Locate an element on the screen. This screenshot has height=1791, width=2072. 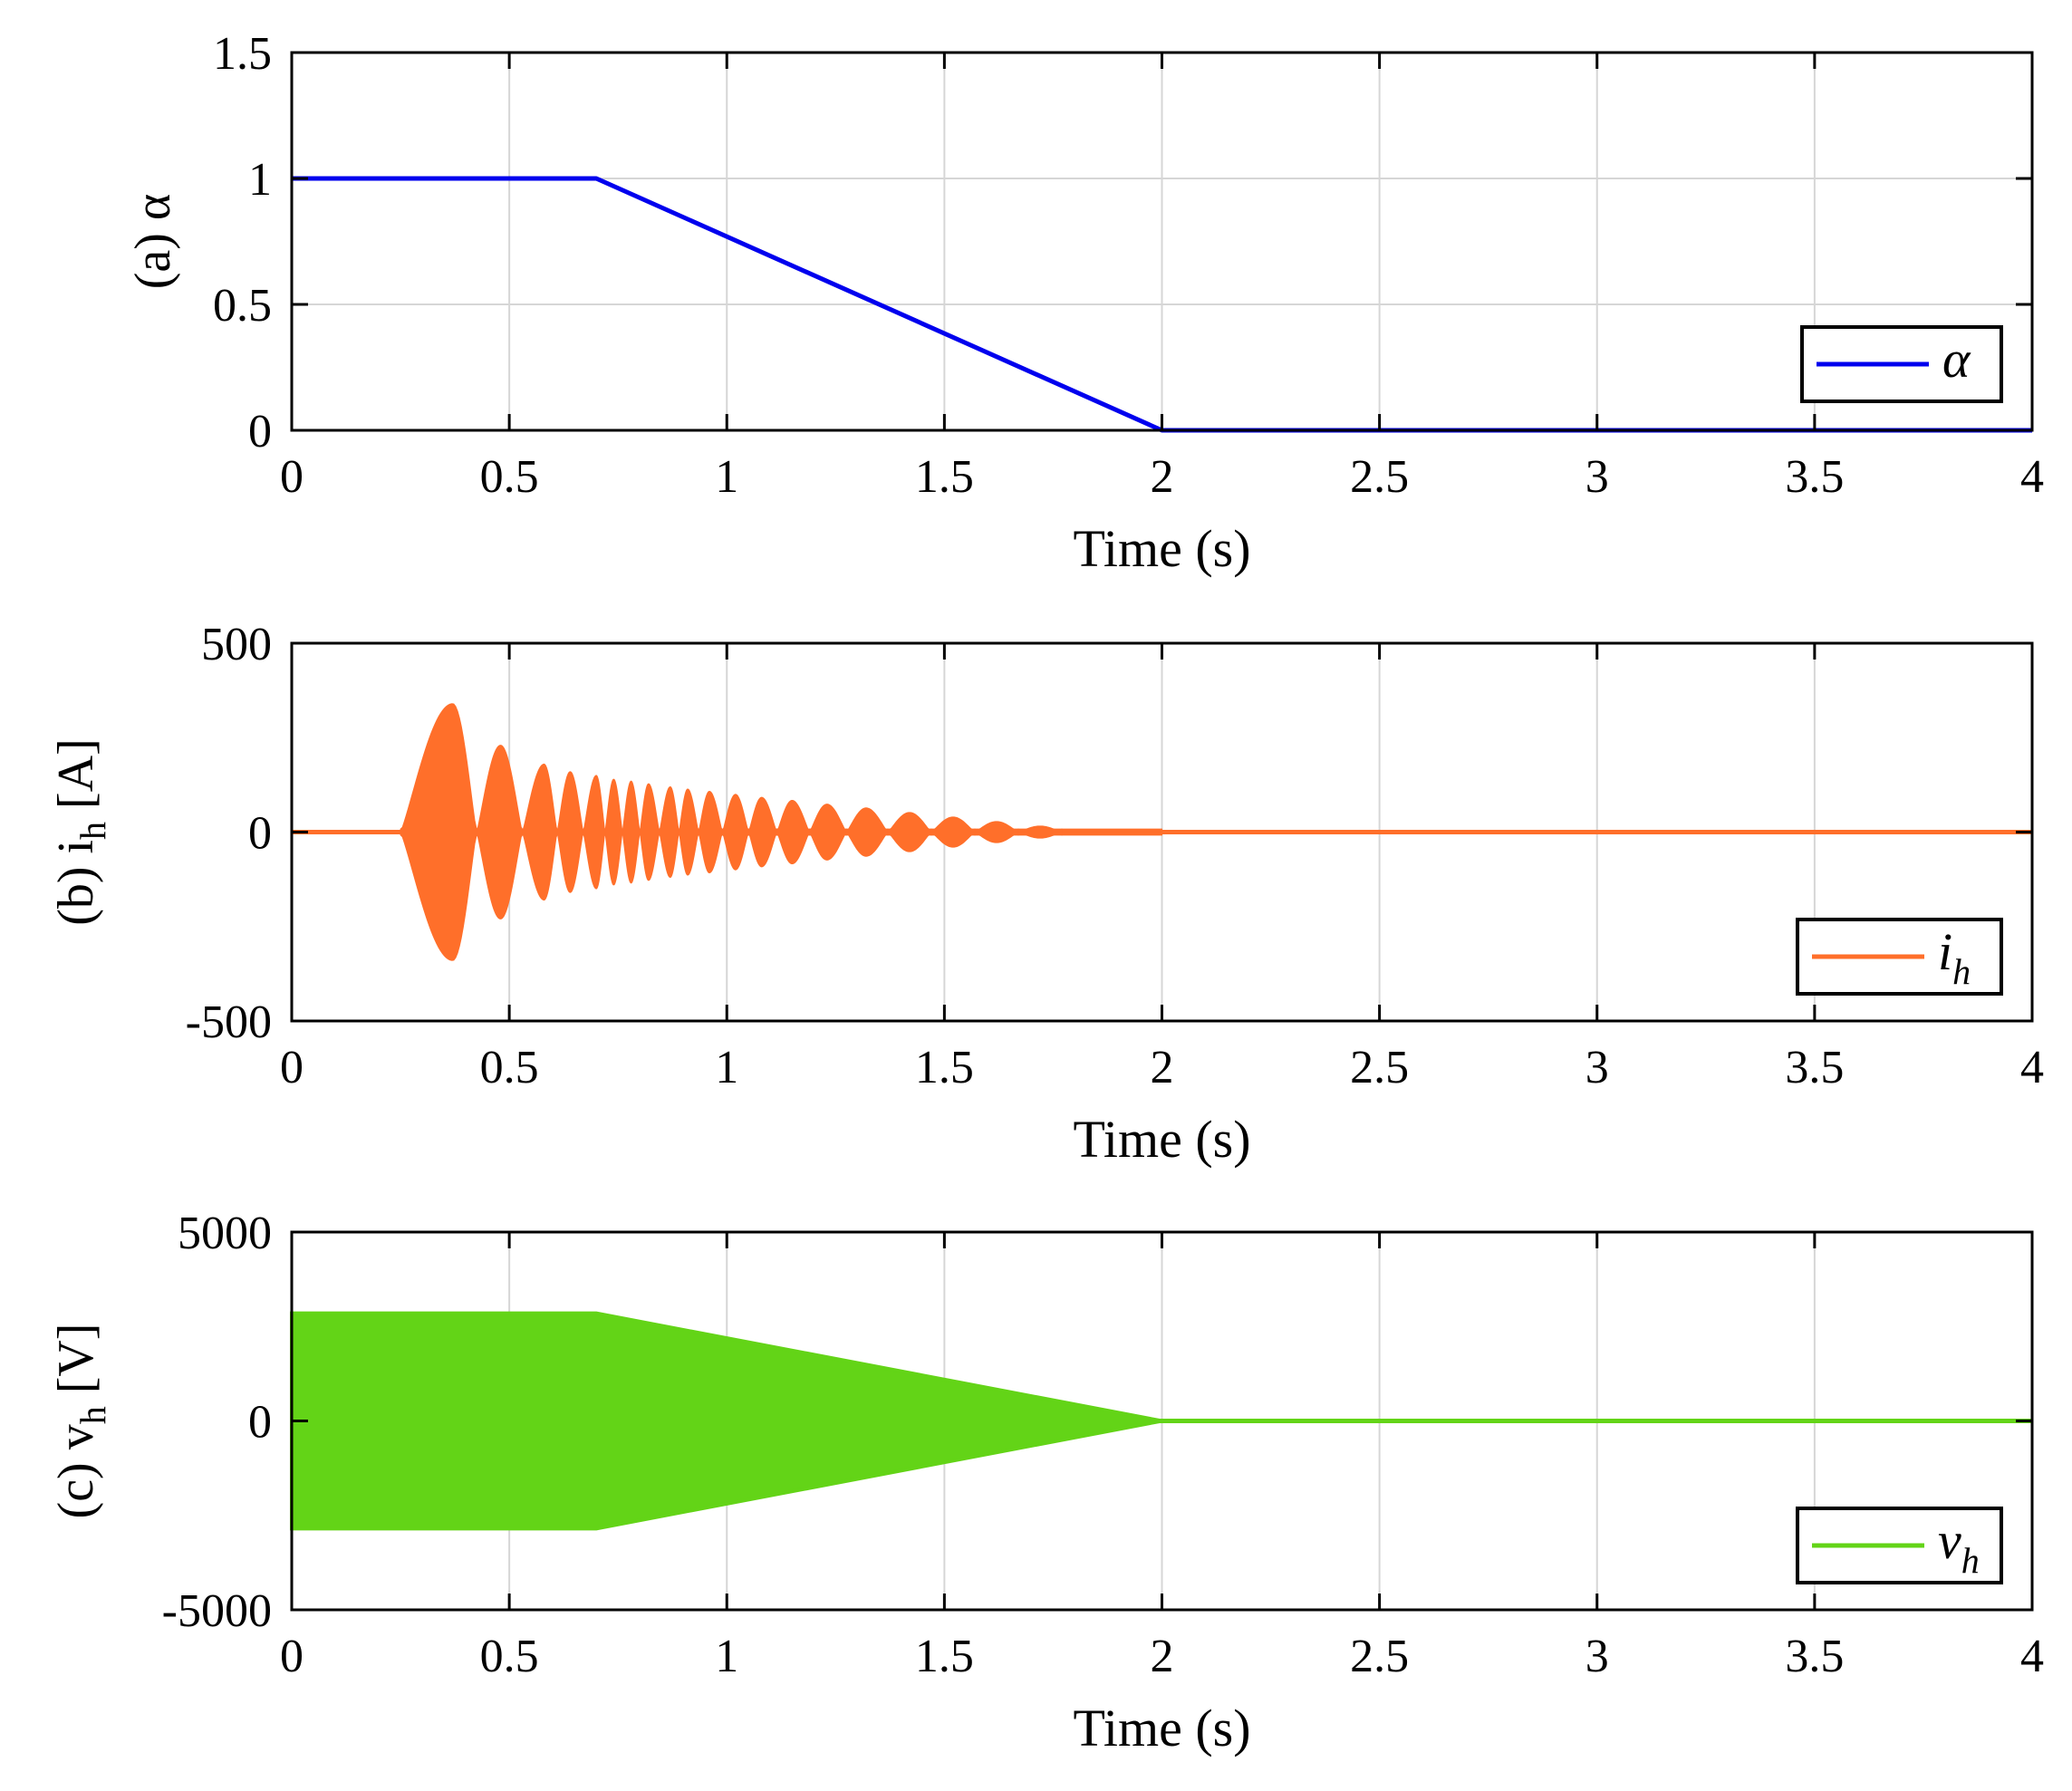
legend-label: vh is located at coordinates (1959, 1546).